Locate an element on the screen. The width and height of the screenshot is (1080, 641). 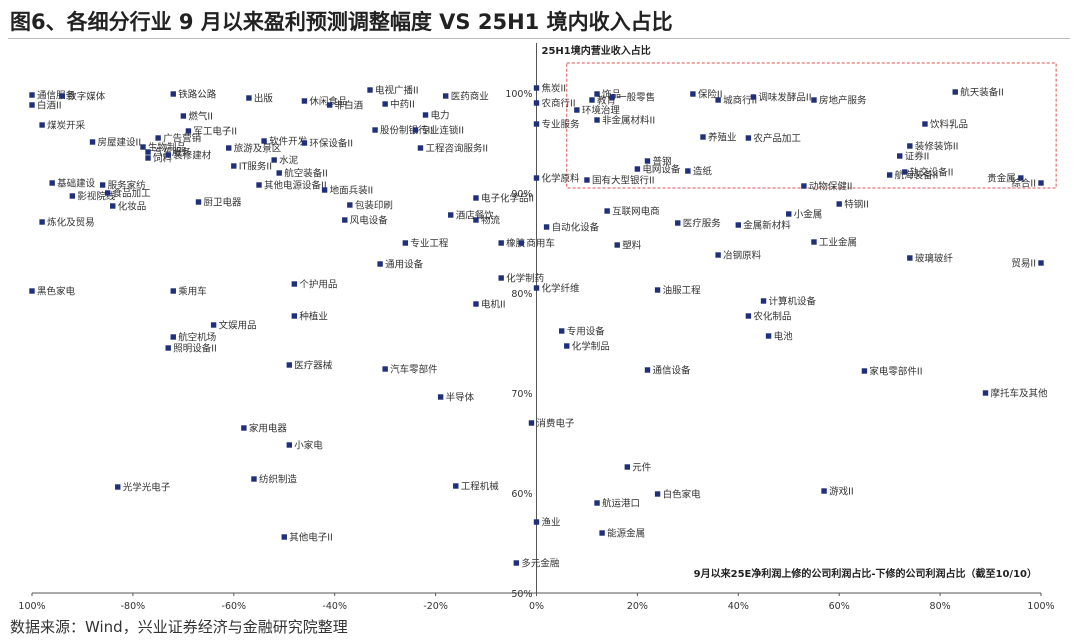
point-label: 医疗器械 is located at coordinates (313, 366).